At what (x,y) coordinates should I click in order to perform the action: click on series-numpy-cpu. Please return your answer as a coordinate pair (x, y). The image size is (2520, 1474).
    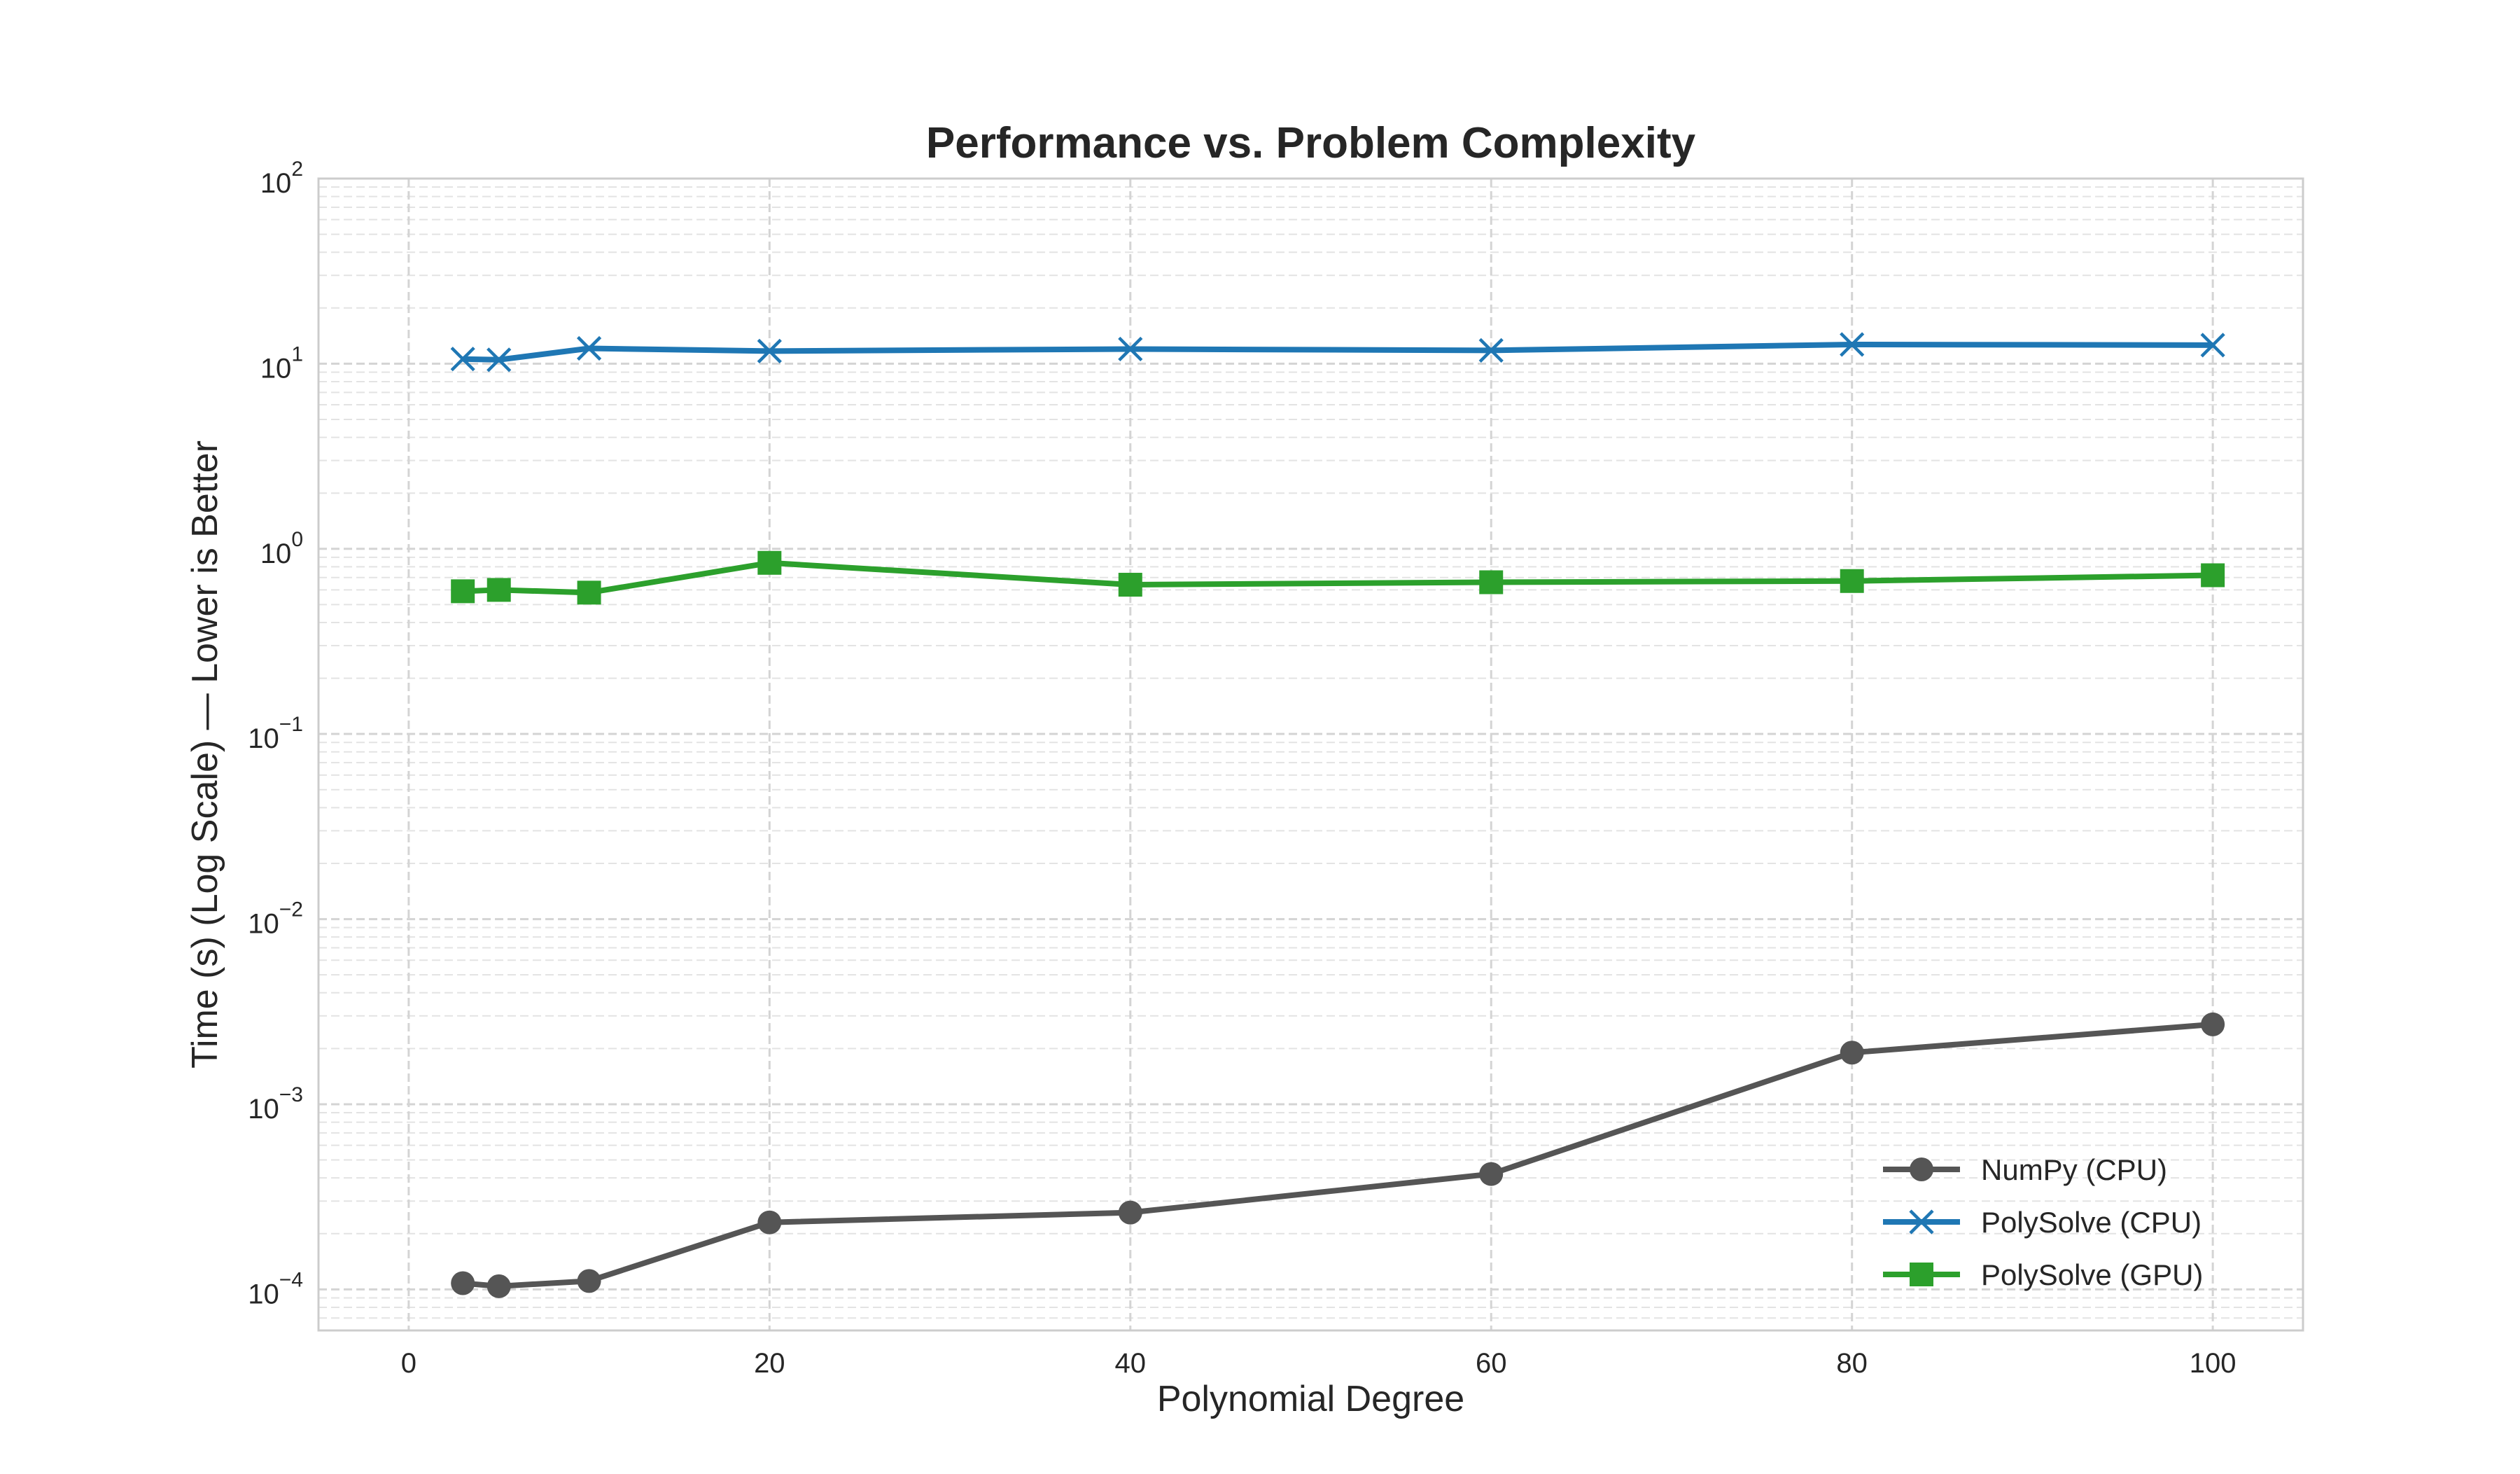
    Looking at the image, I should click on (1338, 1155).